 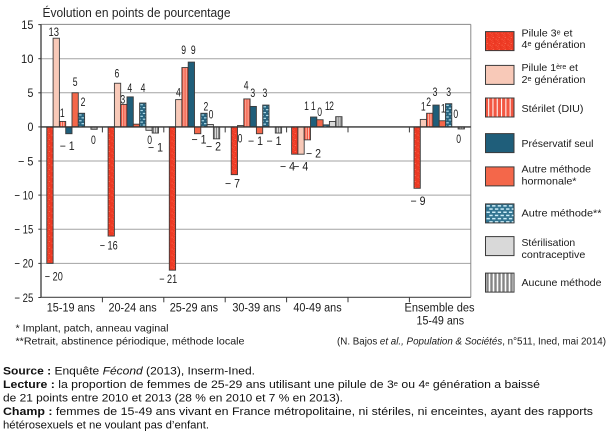 What do you see at coordinates (550, 68) in the screenshot?
I see `svg-text: Pilule 1ère et` at bounding box center [550, 68].